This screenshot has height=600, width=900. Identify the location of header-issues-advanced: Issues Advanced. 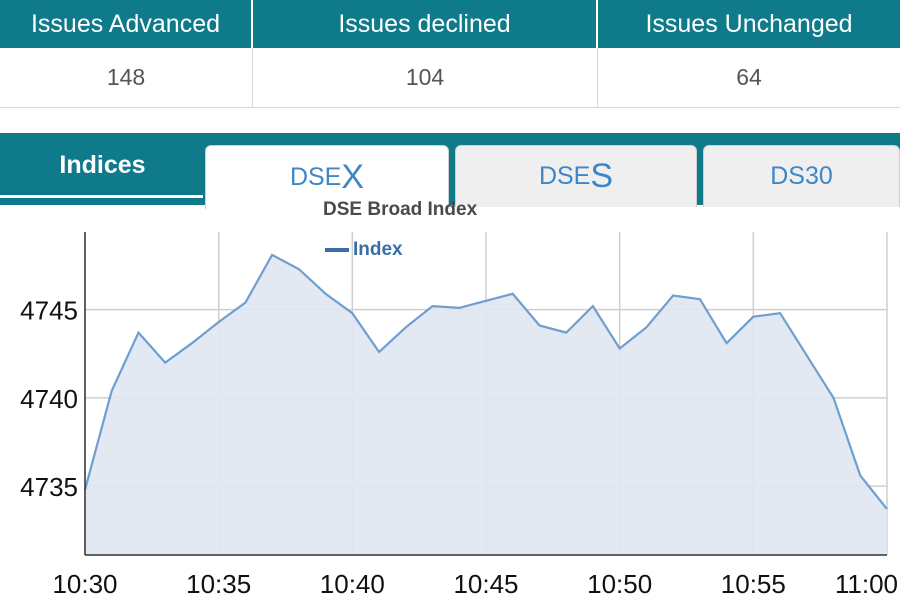
(126, 24).